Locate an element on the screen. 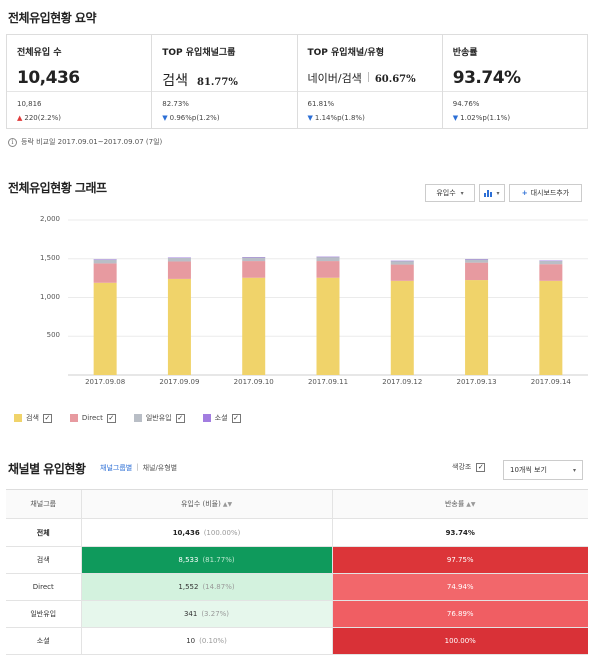 This screenshot has height=665, width=597. heatmap-checkbox: ✓ is located at coordinates (481, 467).